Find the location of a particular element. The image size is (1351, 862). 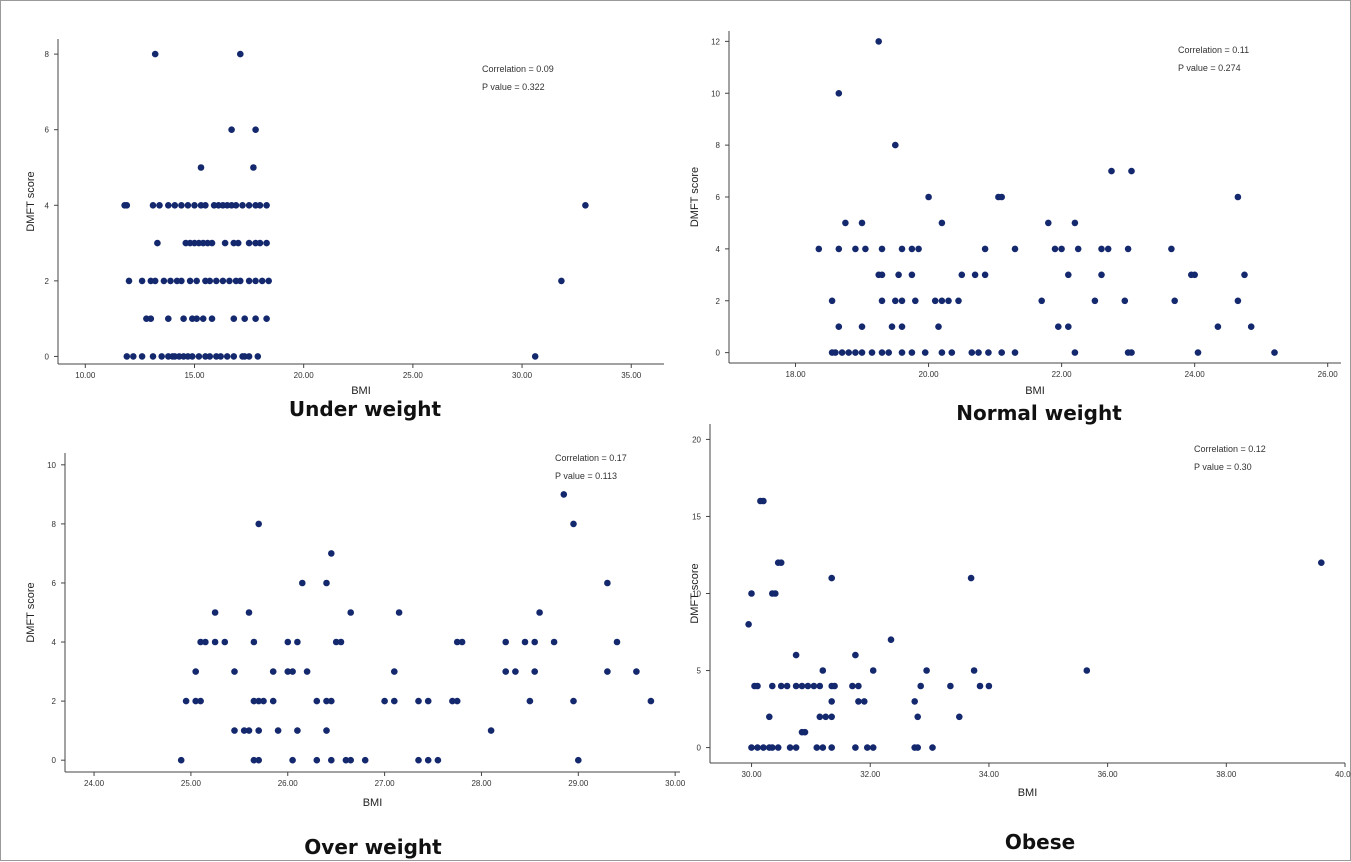

x-tick-label: 18.00 is located at coordinates (796, 374).